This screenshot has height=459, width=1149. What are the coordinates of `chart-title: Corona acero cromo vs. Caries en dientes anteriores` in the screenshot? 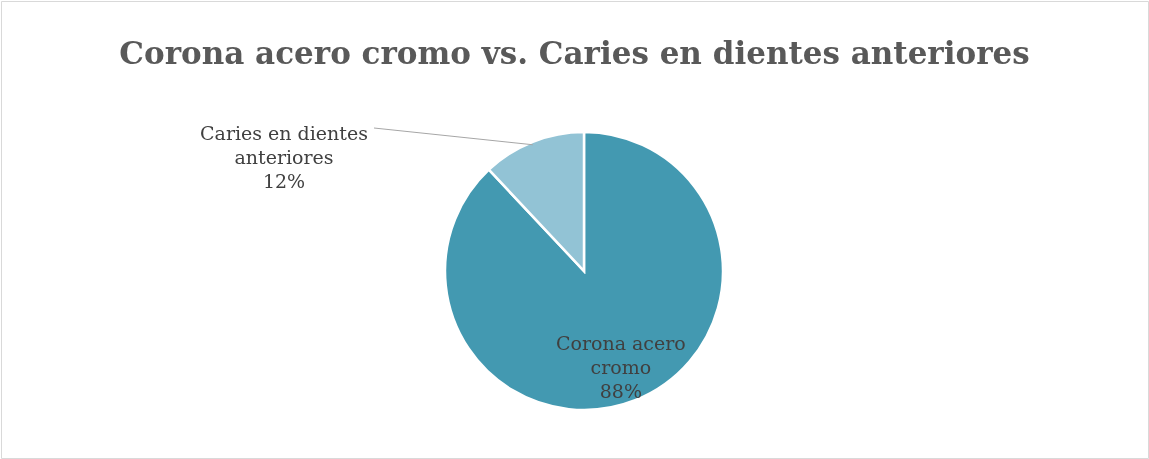 It's located at (574, 53).